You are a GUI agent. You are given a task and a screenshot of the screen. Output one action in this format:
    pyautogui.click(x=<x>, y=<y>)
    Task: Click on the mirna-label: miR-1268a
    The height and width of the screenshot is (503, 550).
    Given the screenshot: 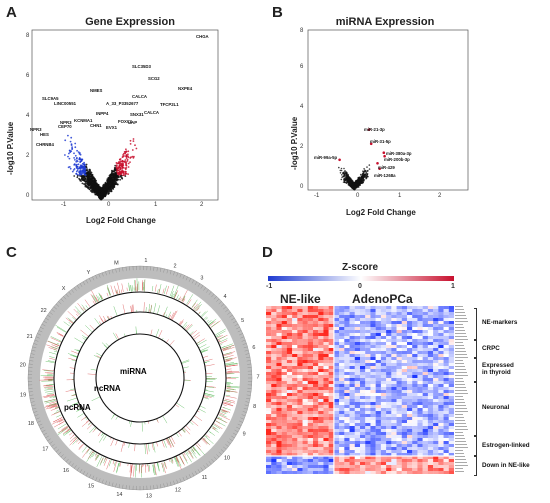 What is the action you would take?
    pyautogui.click(x=385, y=175)
    